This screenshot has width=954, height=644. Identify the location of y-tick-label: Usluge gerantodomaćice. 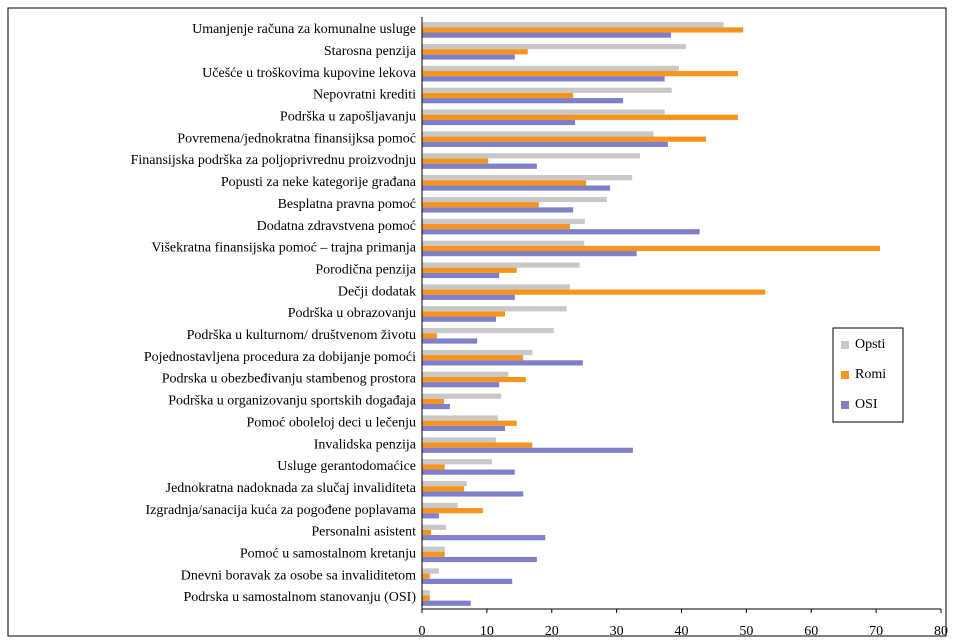
(346, 466).